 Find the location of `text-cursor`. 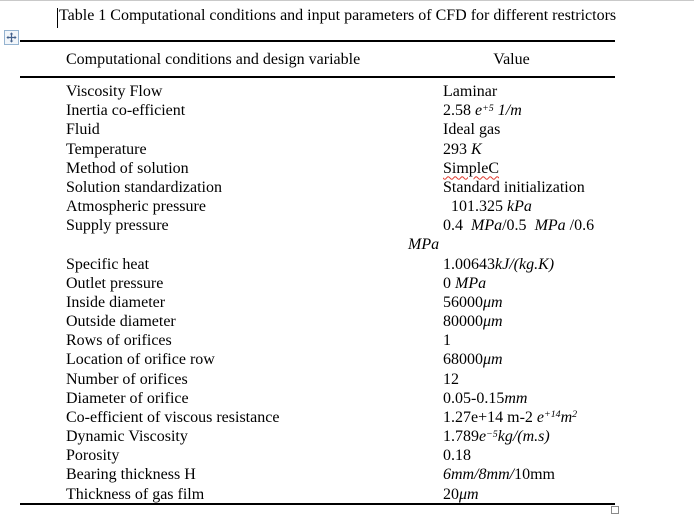

text-cursor is located at coordinates (57, 18).